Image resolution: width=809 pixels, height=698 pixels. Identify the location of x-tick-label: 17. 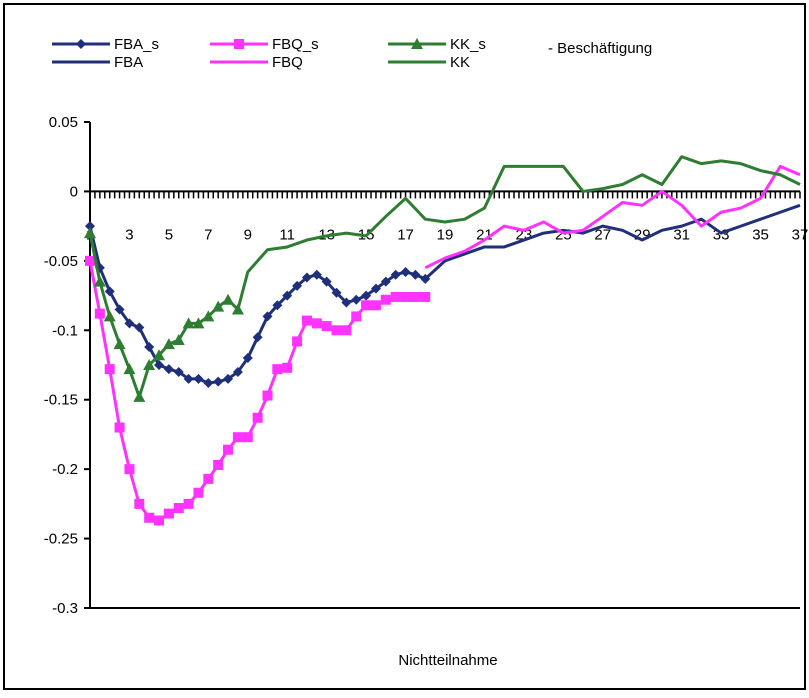
(405, 234).